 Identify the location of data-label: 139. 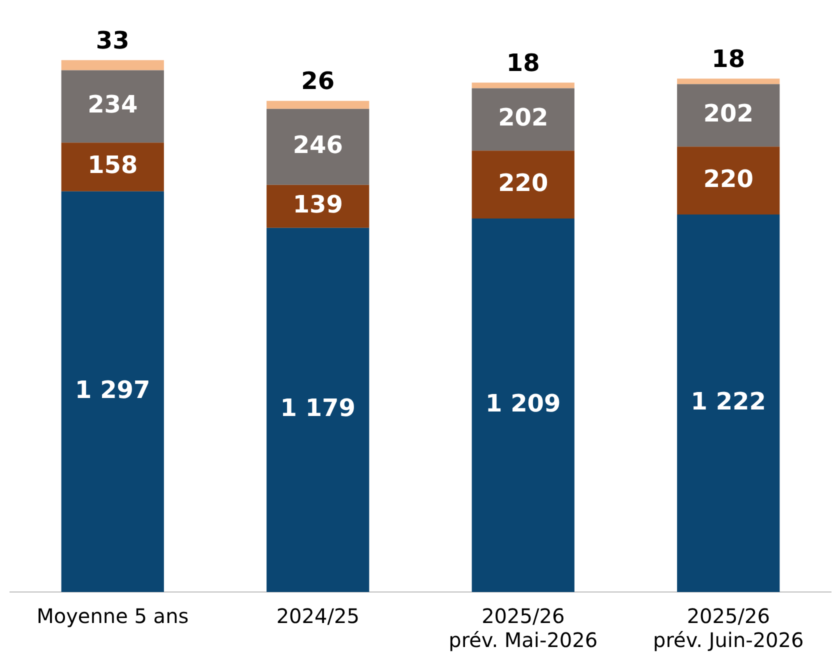
(317, 204).